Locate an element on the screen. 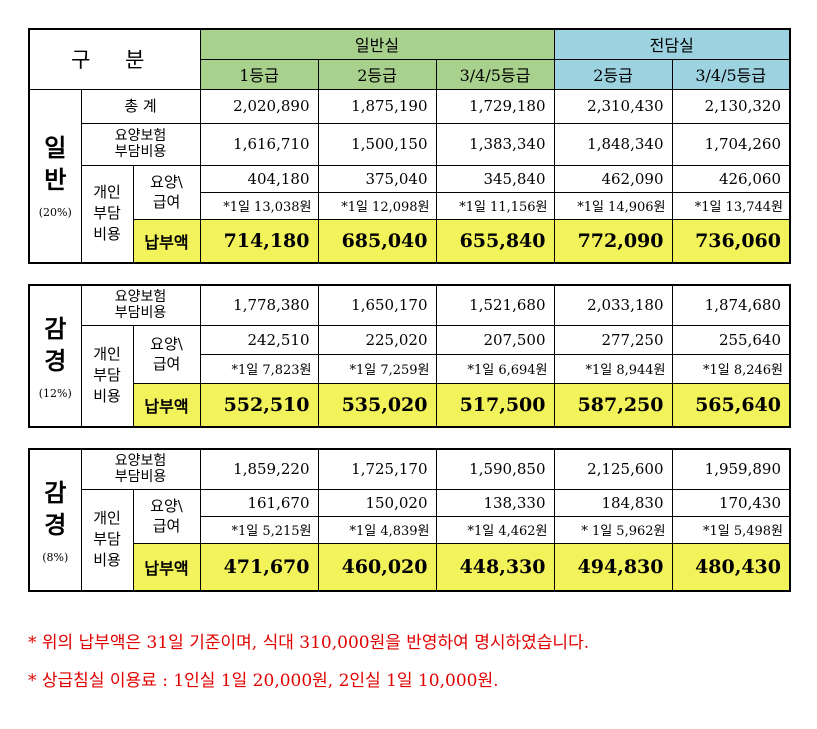  cell-daily: * 1일 5,962원 is located at coordinates (613, 529).